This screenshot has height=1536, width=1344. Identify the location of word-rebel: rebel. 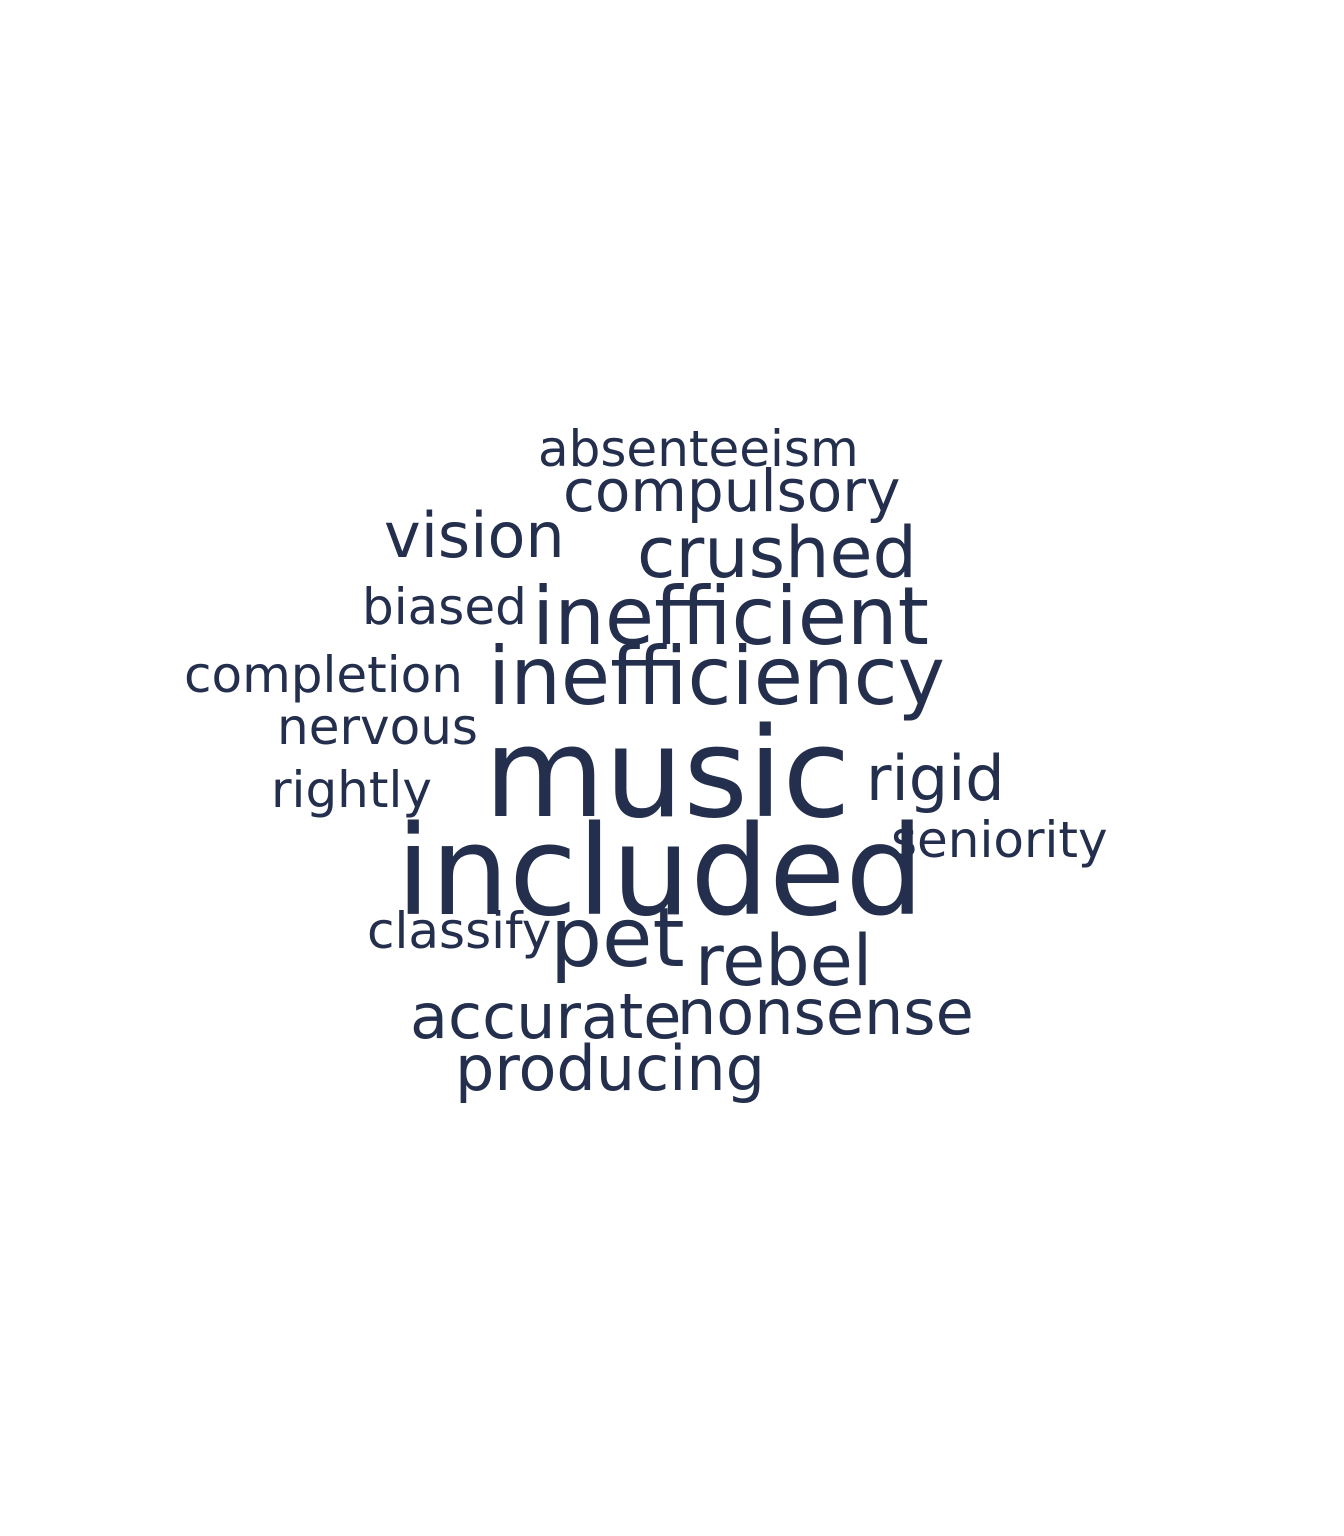
(784, 961).